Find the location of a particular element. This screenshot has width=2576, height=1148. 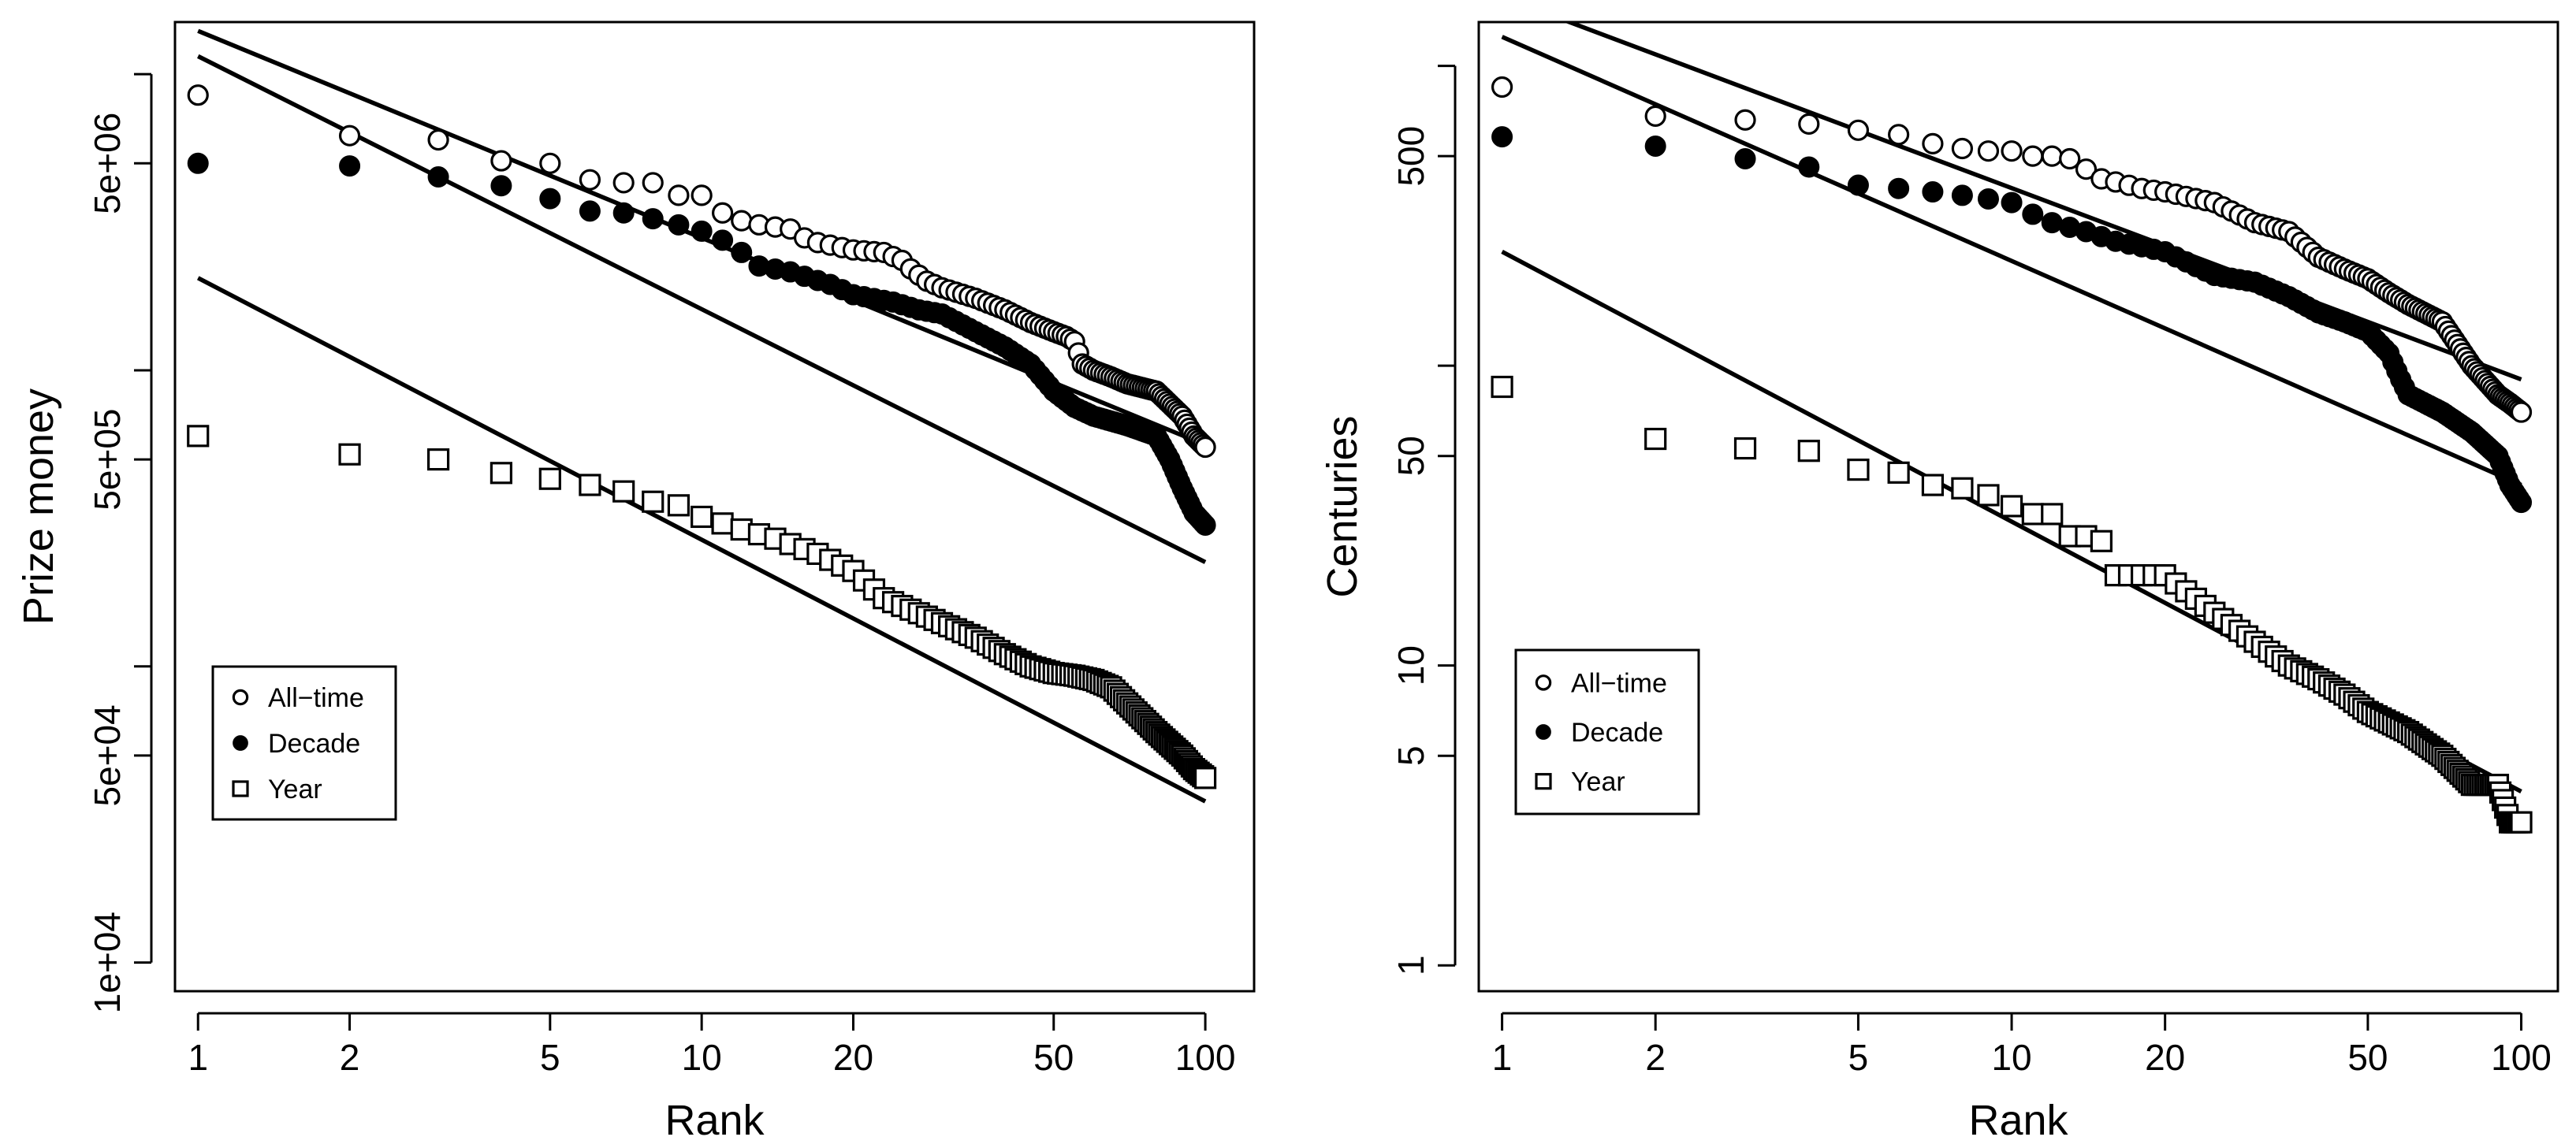

x-tick-label: 50 is located at coordinates (2367, 1057).